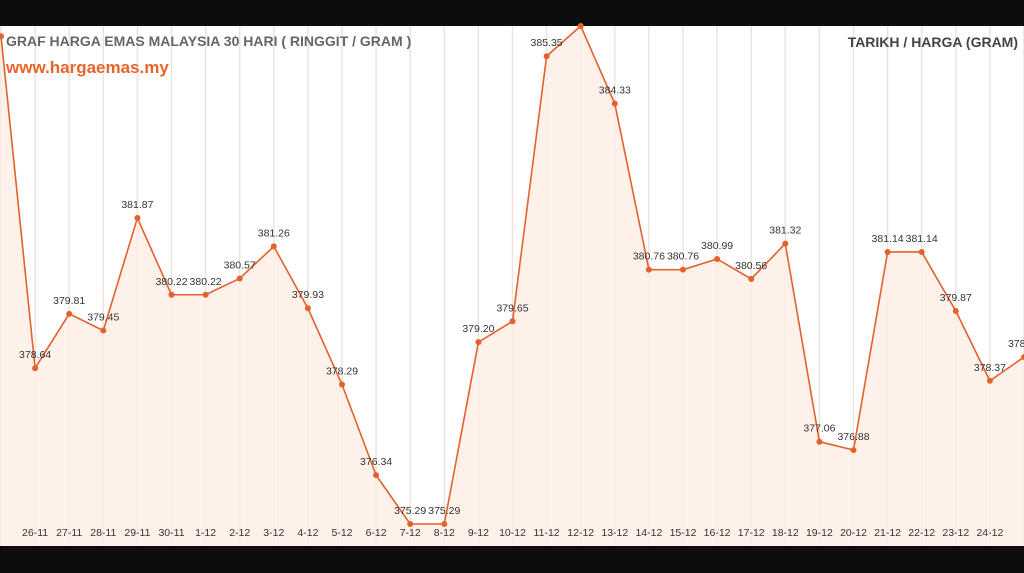  Describe the element at coordinates (615, 91) in the screenshot. I see `data-label: 384.33` at that location.